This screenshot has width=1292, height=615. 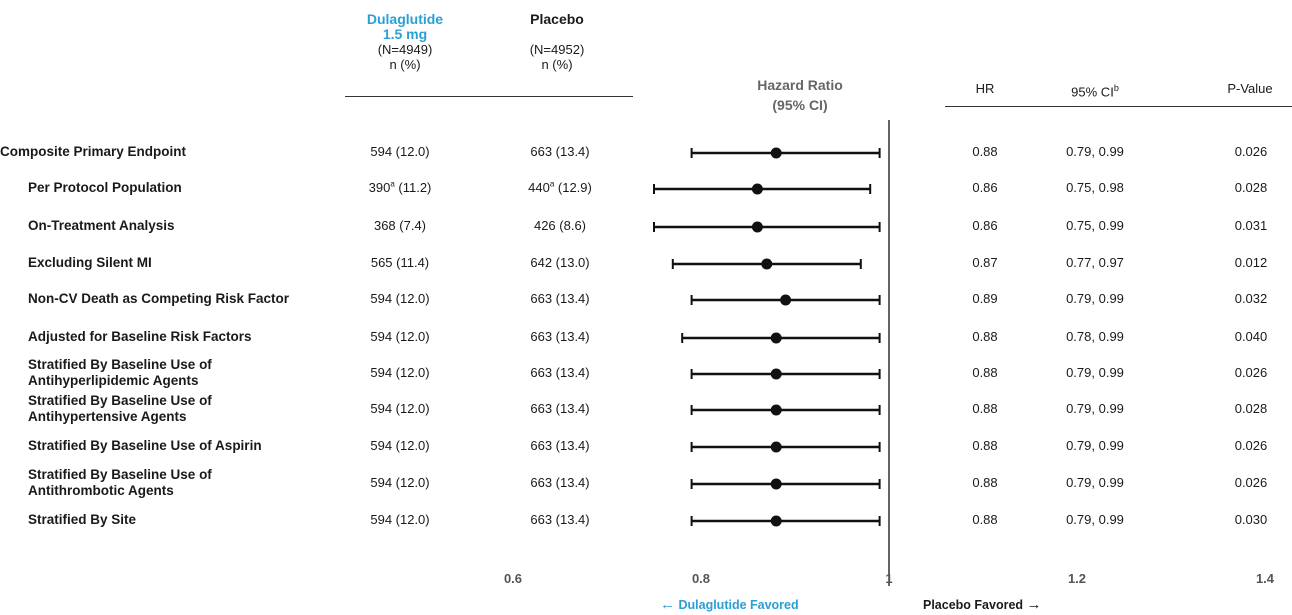 I want to click on right-arrow-icon: →, so click(x=1034, y=604).